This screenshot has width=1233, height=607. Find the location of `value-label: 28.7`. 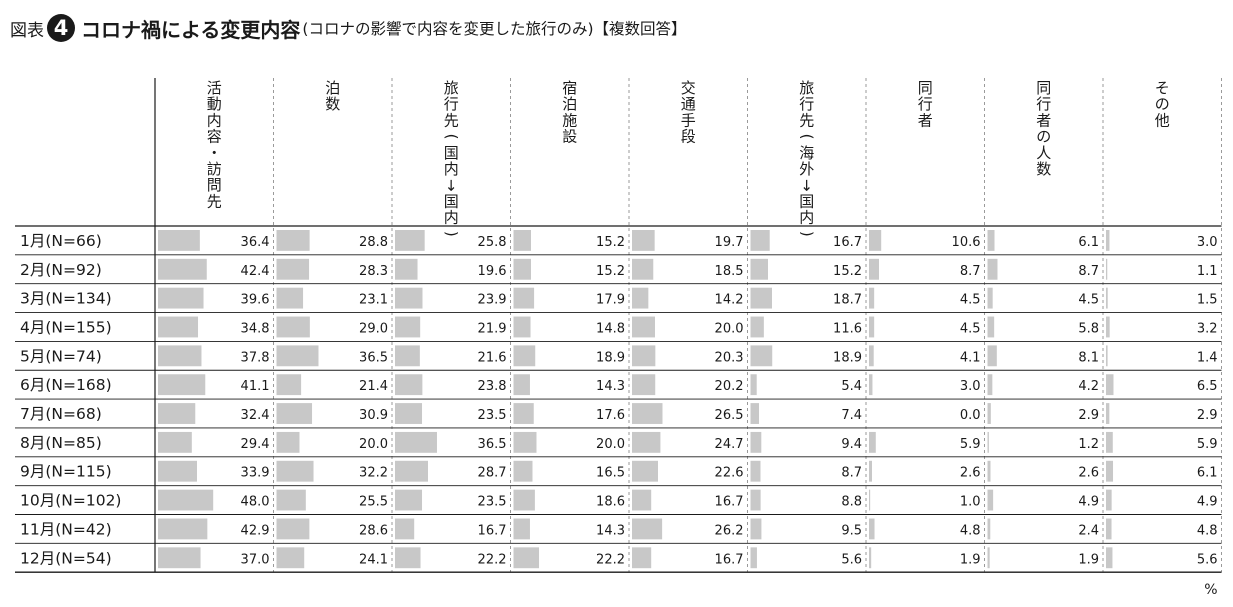

value-label: 28.7 is located at coordinates (492, 473).